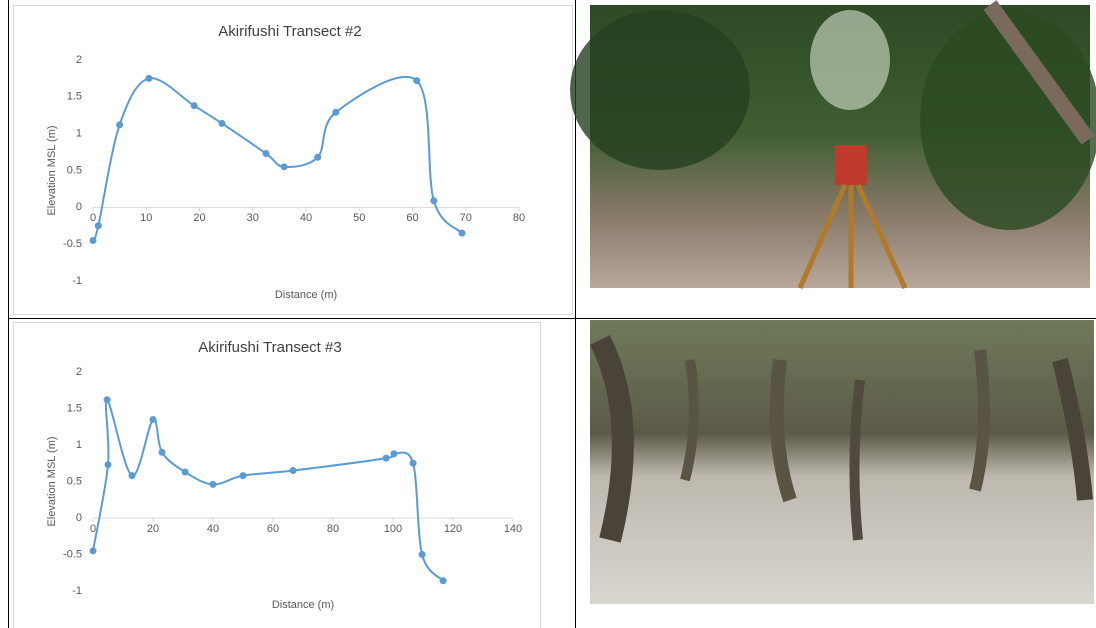  I want to click on x-tick-label: 100, so click(393, 529).